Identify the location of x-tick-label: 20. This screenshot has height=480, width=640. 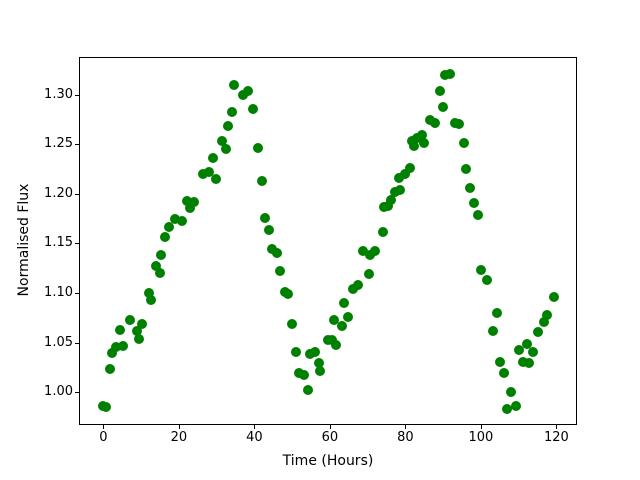
(179, 437).